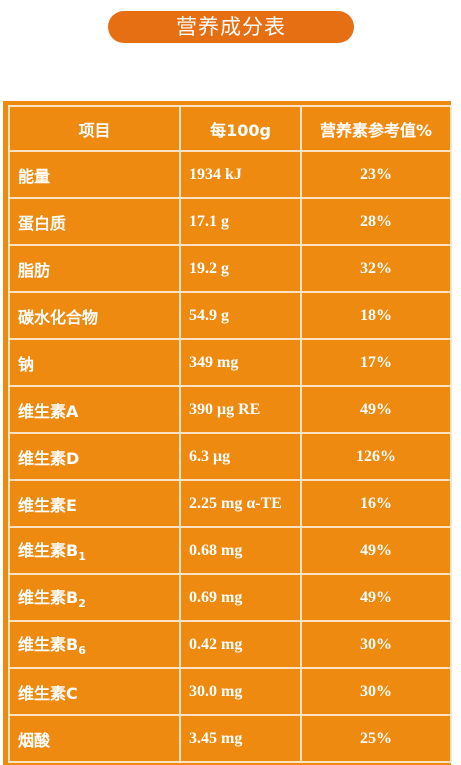 The image size is (461, 765). Describe the element at coordinates (26, 364) in the screenshot. I see `nutrient-name: 钠` at that location.